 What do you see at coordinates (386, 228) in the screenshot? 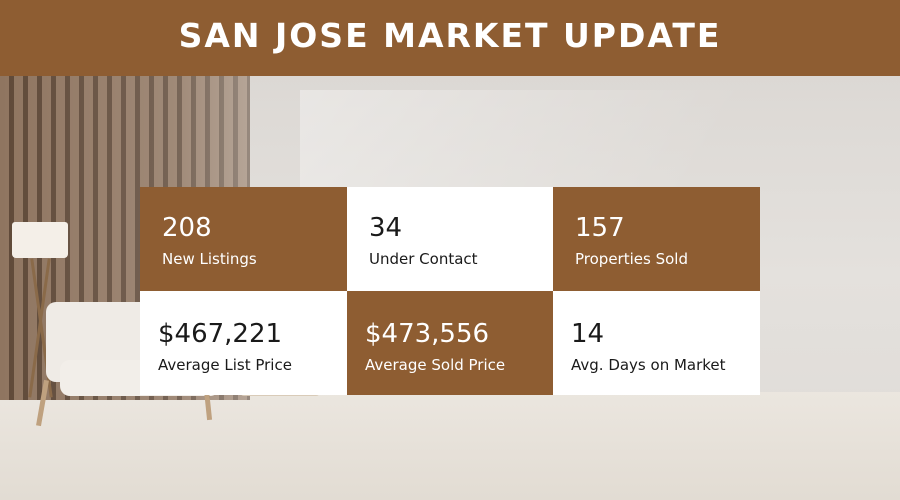
I see `stat-value: 34` at bounding box center [386, 228].